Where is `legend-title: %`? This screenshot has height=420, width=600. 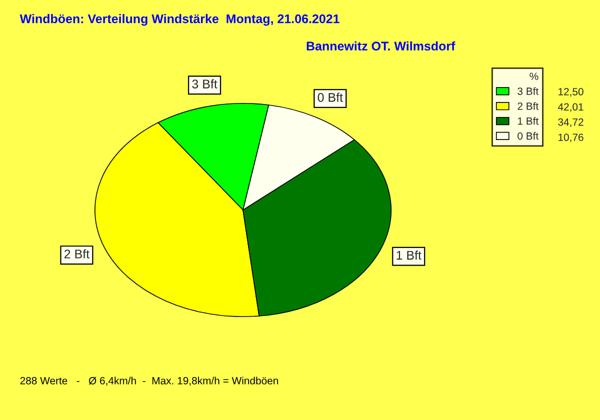
legend-title: % is located at coordinates (534, 76).